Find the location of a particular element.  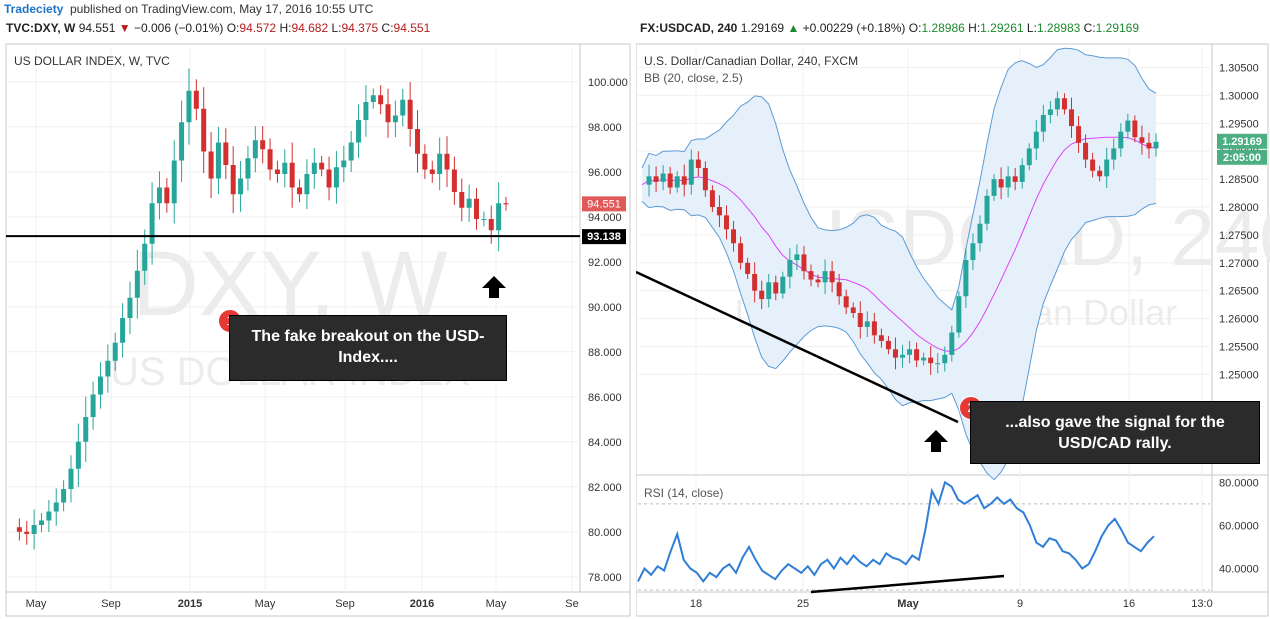

usdcad-title: U.S. Dollar/Canadian Dollar, 240, FXCM is located at coordinates (751, 61).